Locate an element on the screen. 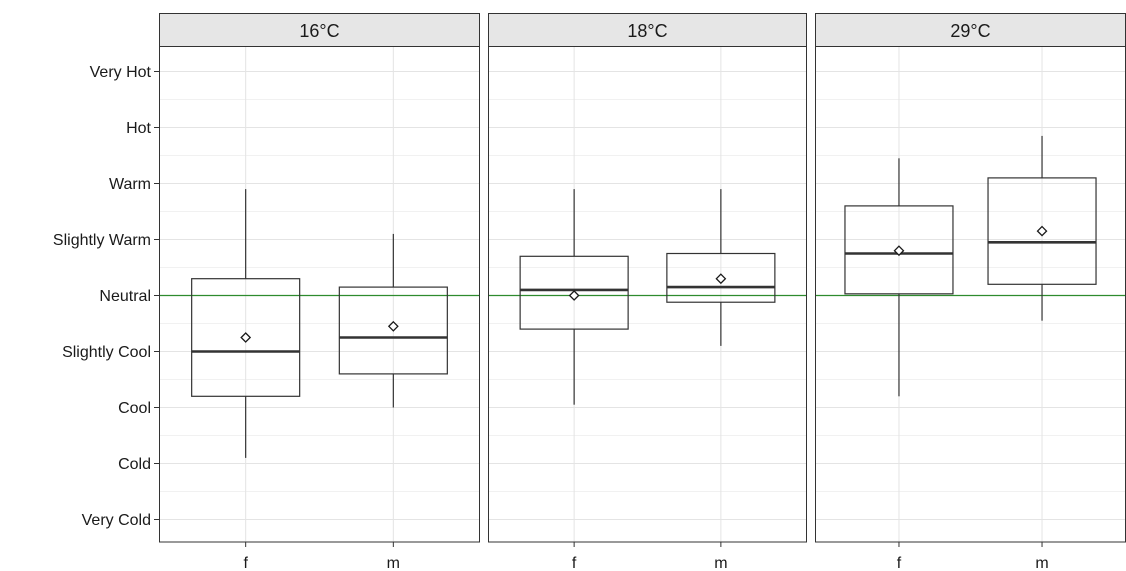 The width and height of the screenshot is (1126, 571). y-tick-label: Cool is located at coordinates (134, 408).